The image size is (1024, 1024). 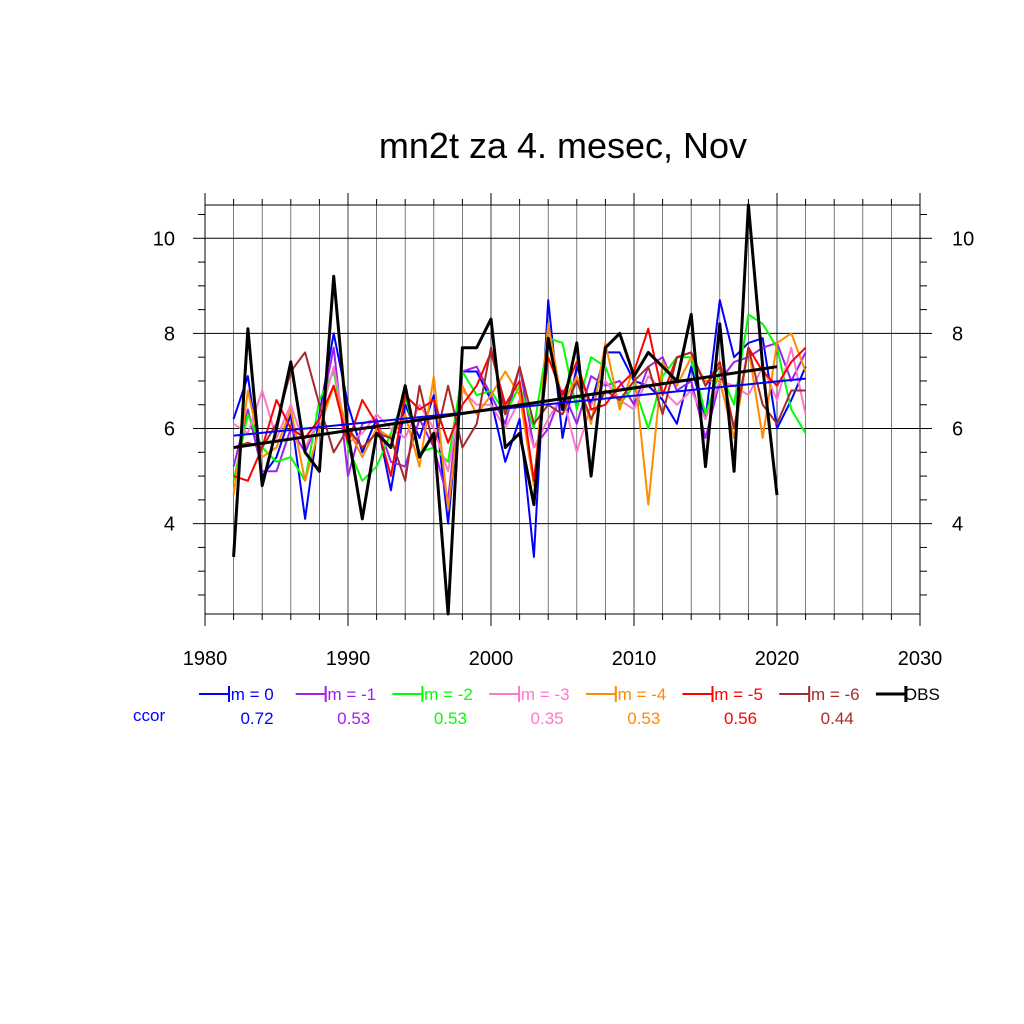 What do you see at coordinates (543, 694) in the screenshot?
I see `legend-label-3: lm = -3` at bounding box center [543, 694].